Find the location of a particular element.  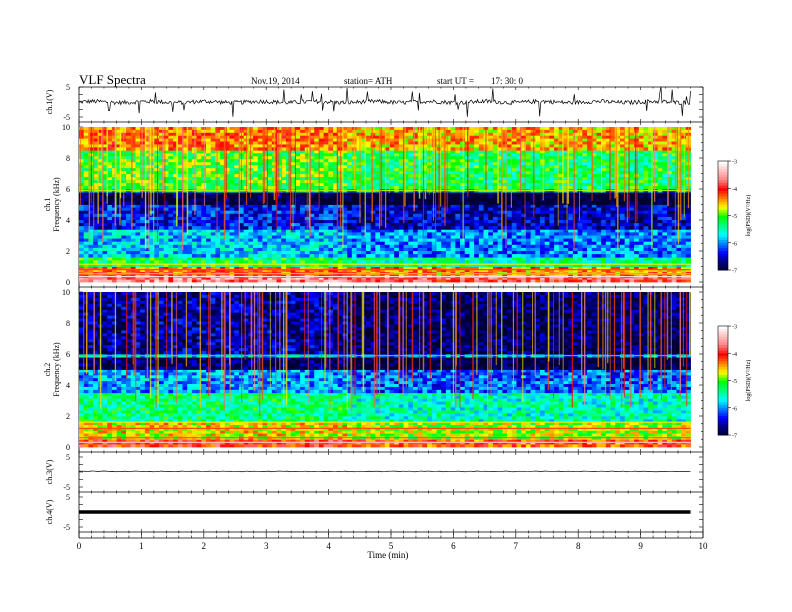

y-tick-label: 0 is located at coordinates (68, 282).